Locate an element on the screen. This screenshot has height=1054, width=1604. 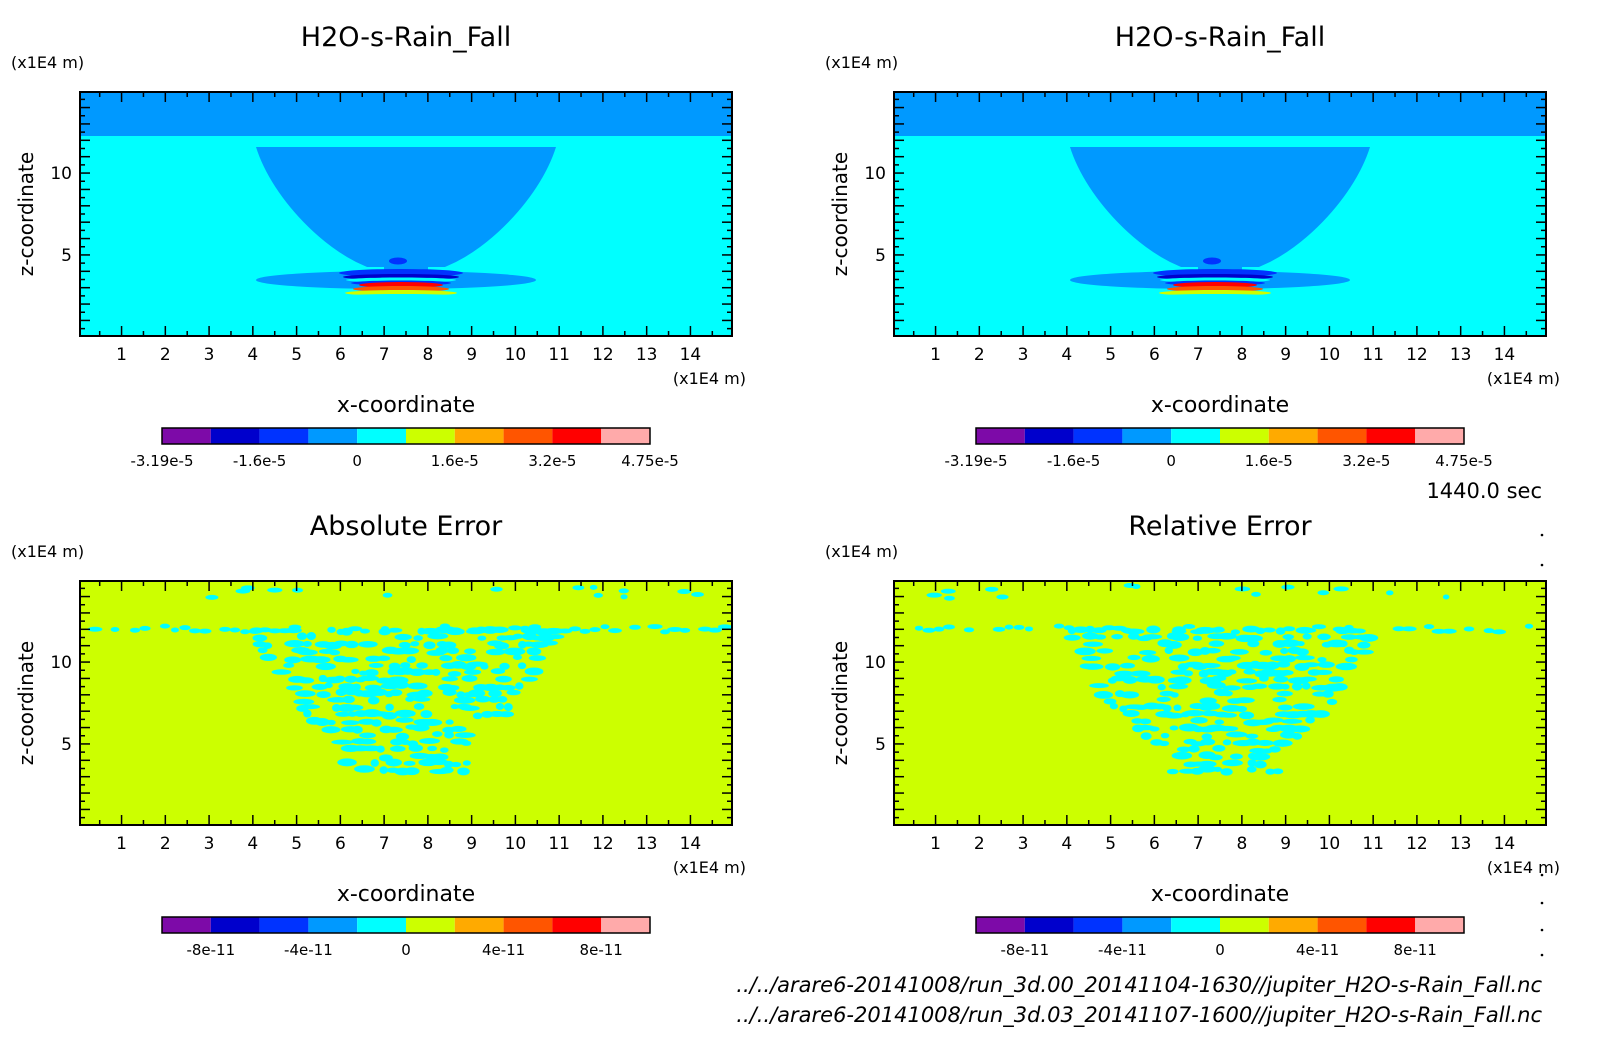
colorbar-tick-label: 4e-11 is located at coordinates (503, 950).